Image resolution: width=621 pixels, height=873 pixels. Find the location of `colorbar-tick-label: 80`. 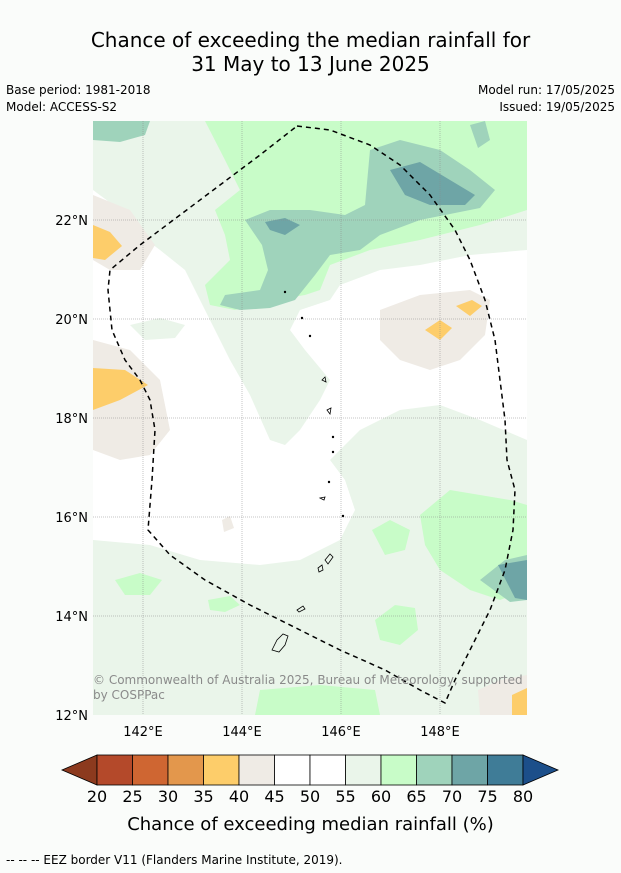

colorbar-tick-label: 80 is located at coordinates (523, 796).